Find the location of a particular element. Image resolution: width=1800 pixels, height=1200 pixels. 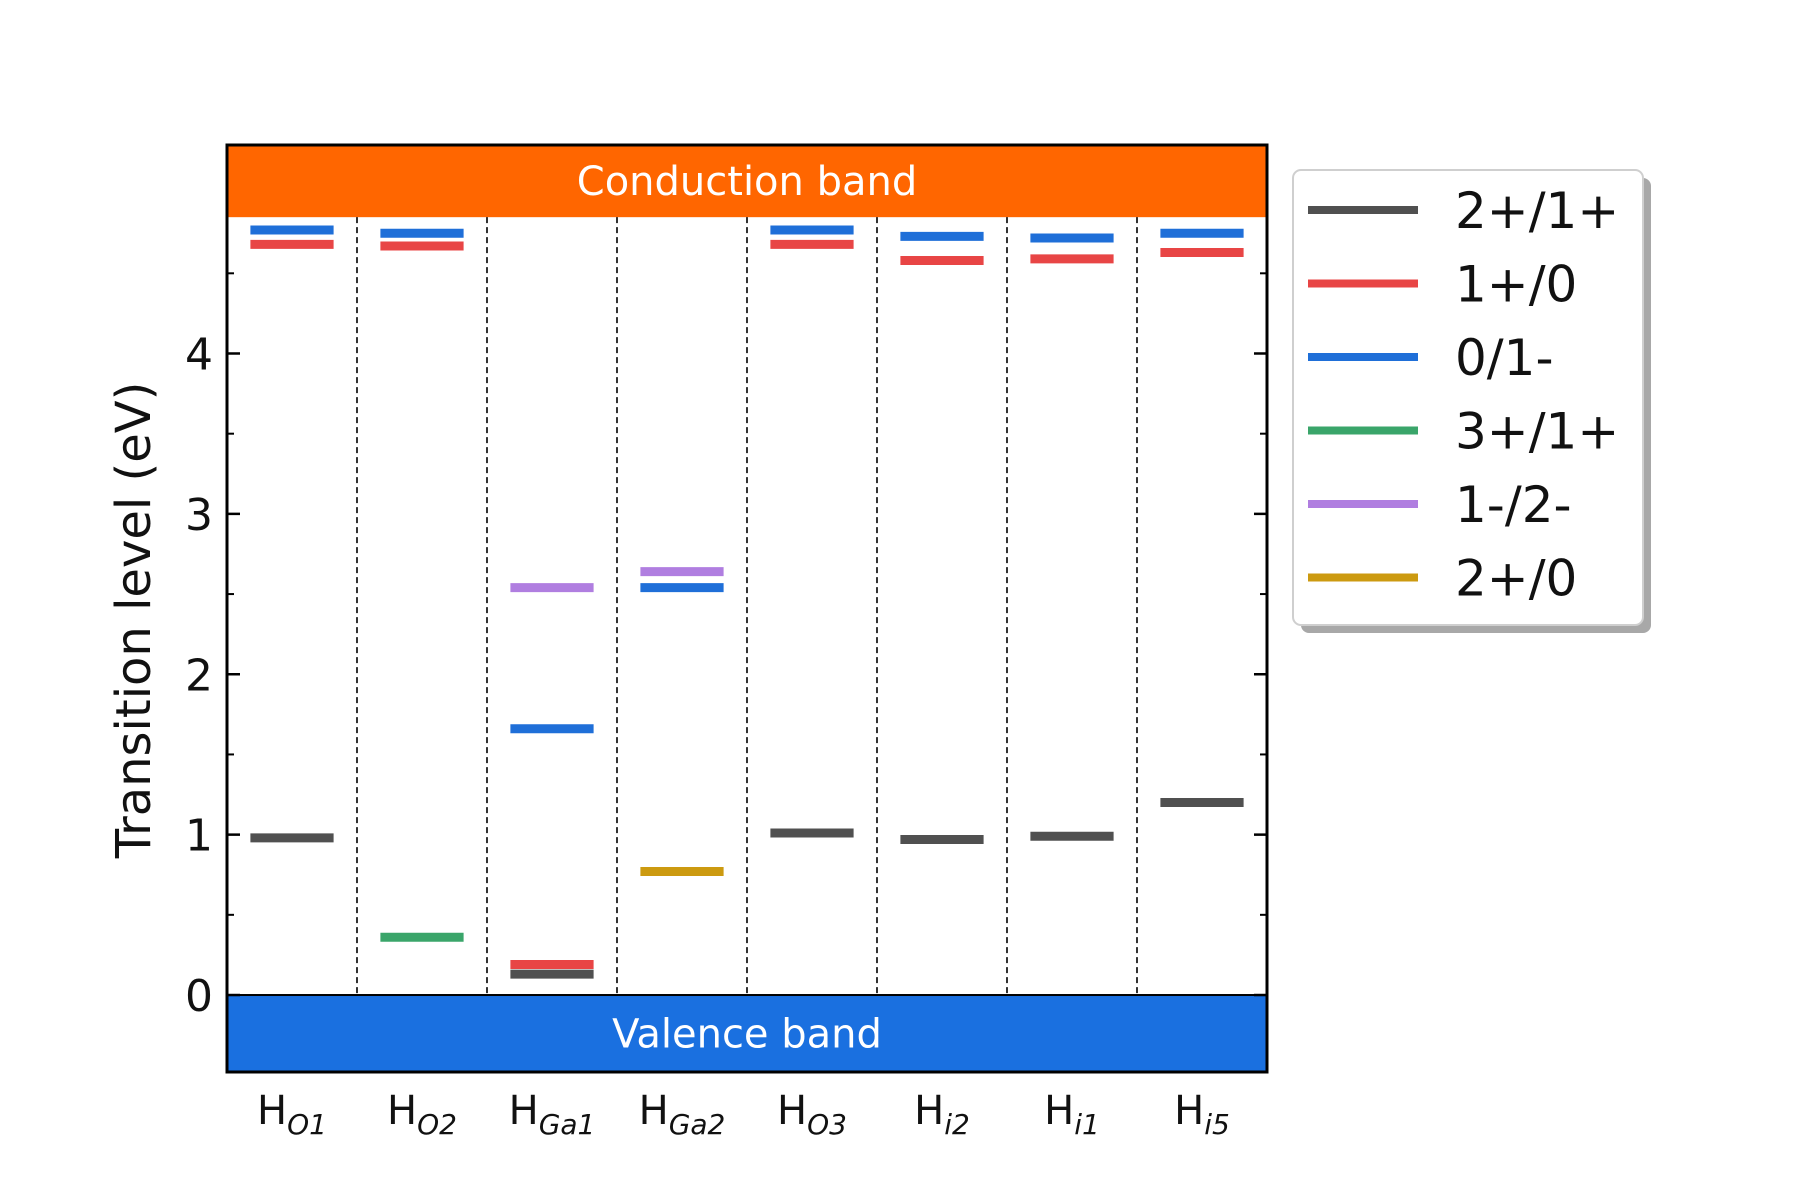

valence-band-label: Valence band is located at coordinates (747, 1035).